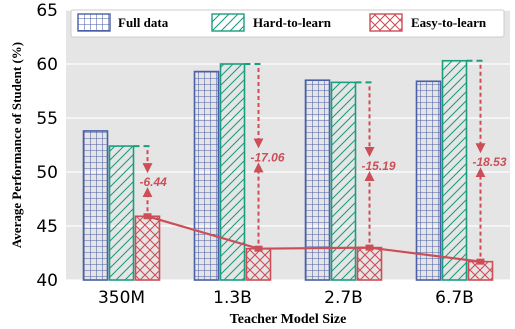  What do you see at coordinates (47, 173) in the screenshot?
I see `y-tick-label: 50` at bounding box center [47, 173].